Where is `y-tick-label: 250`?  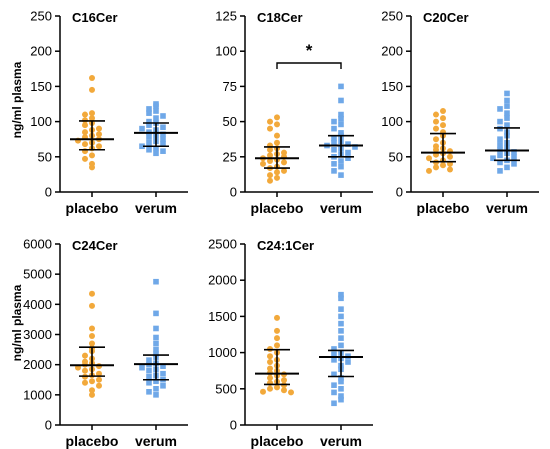 y-tick-label: 250 is located at coordinates (41, 16).